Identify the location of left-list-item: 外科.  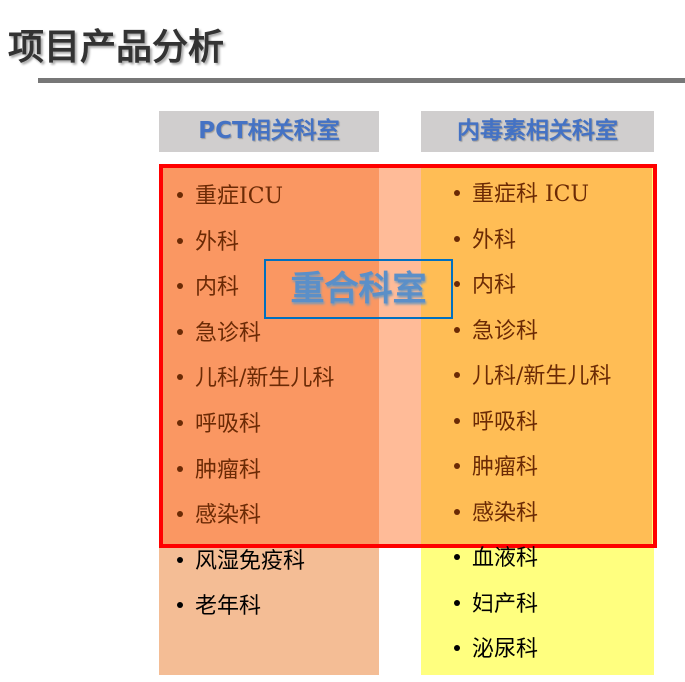
(208, 243).